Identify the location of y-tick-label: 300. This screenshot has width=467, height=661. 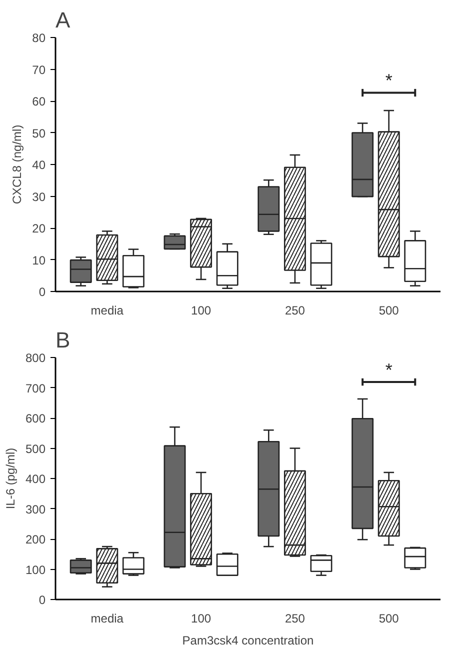
(35, 509).